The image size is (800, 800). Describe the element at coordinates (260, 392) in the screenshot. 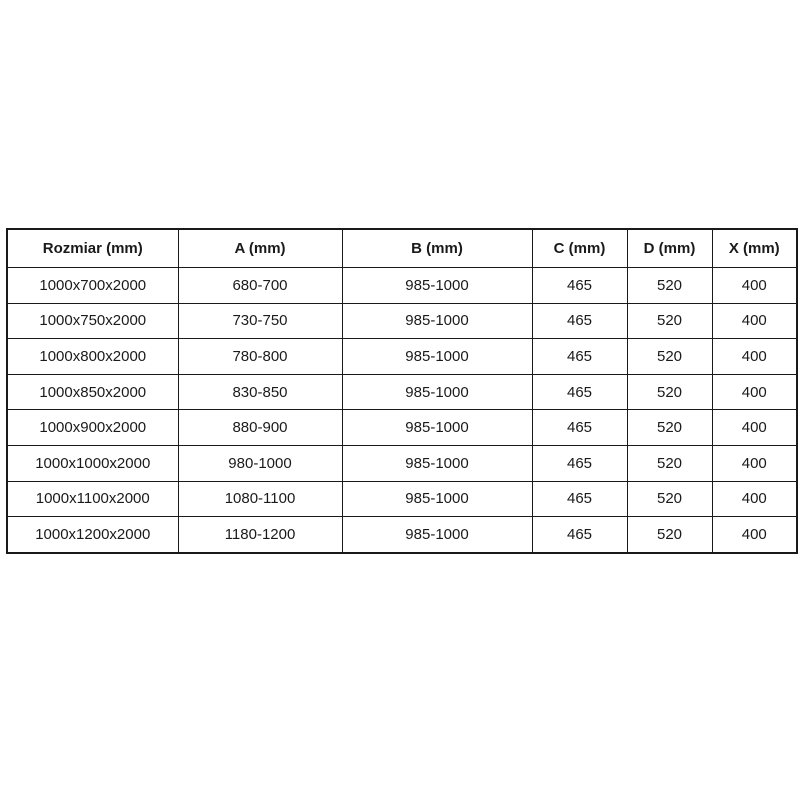

I see `table-cell-a: 830-850` at that location.